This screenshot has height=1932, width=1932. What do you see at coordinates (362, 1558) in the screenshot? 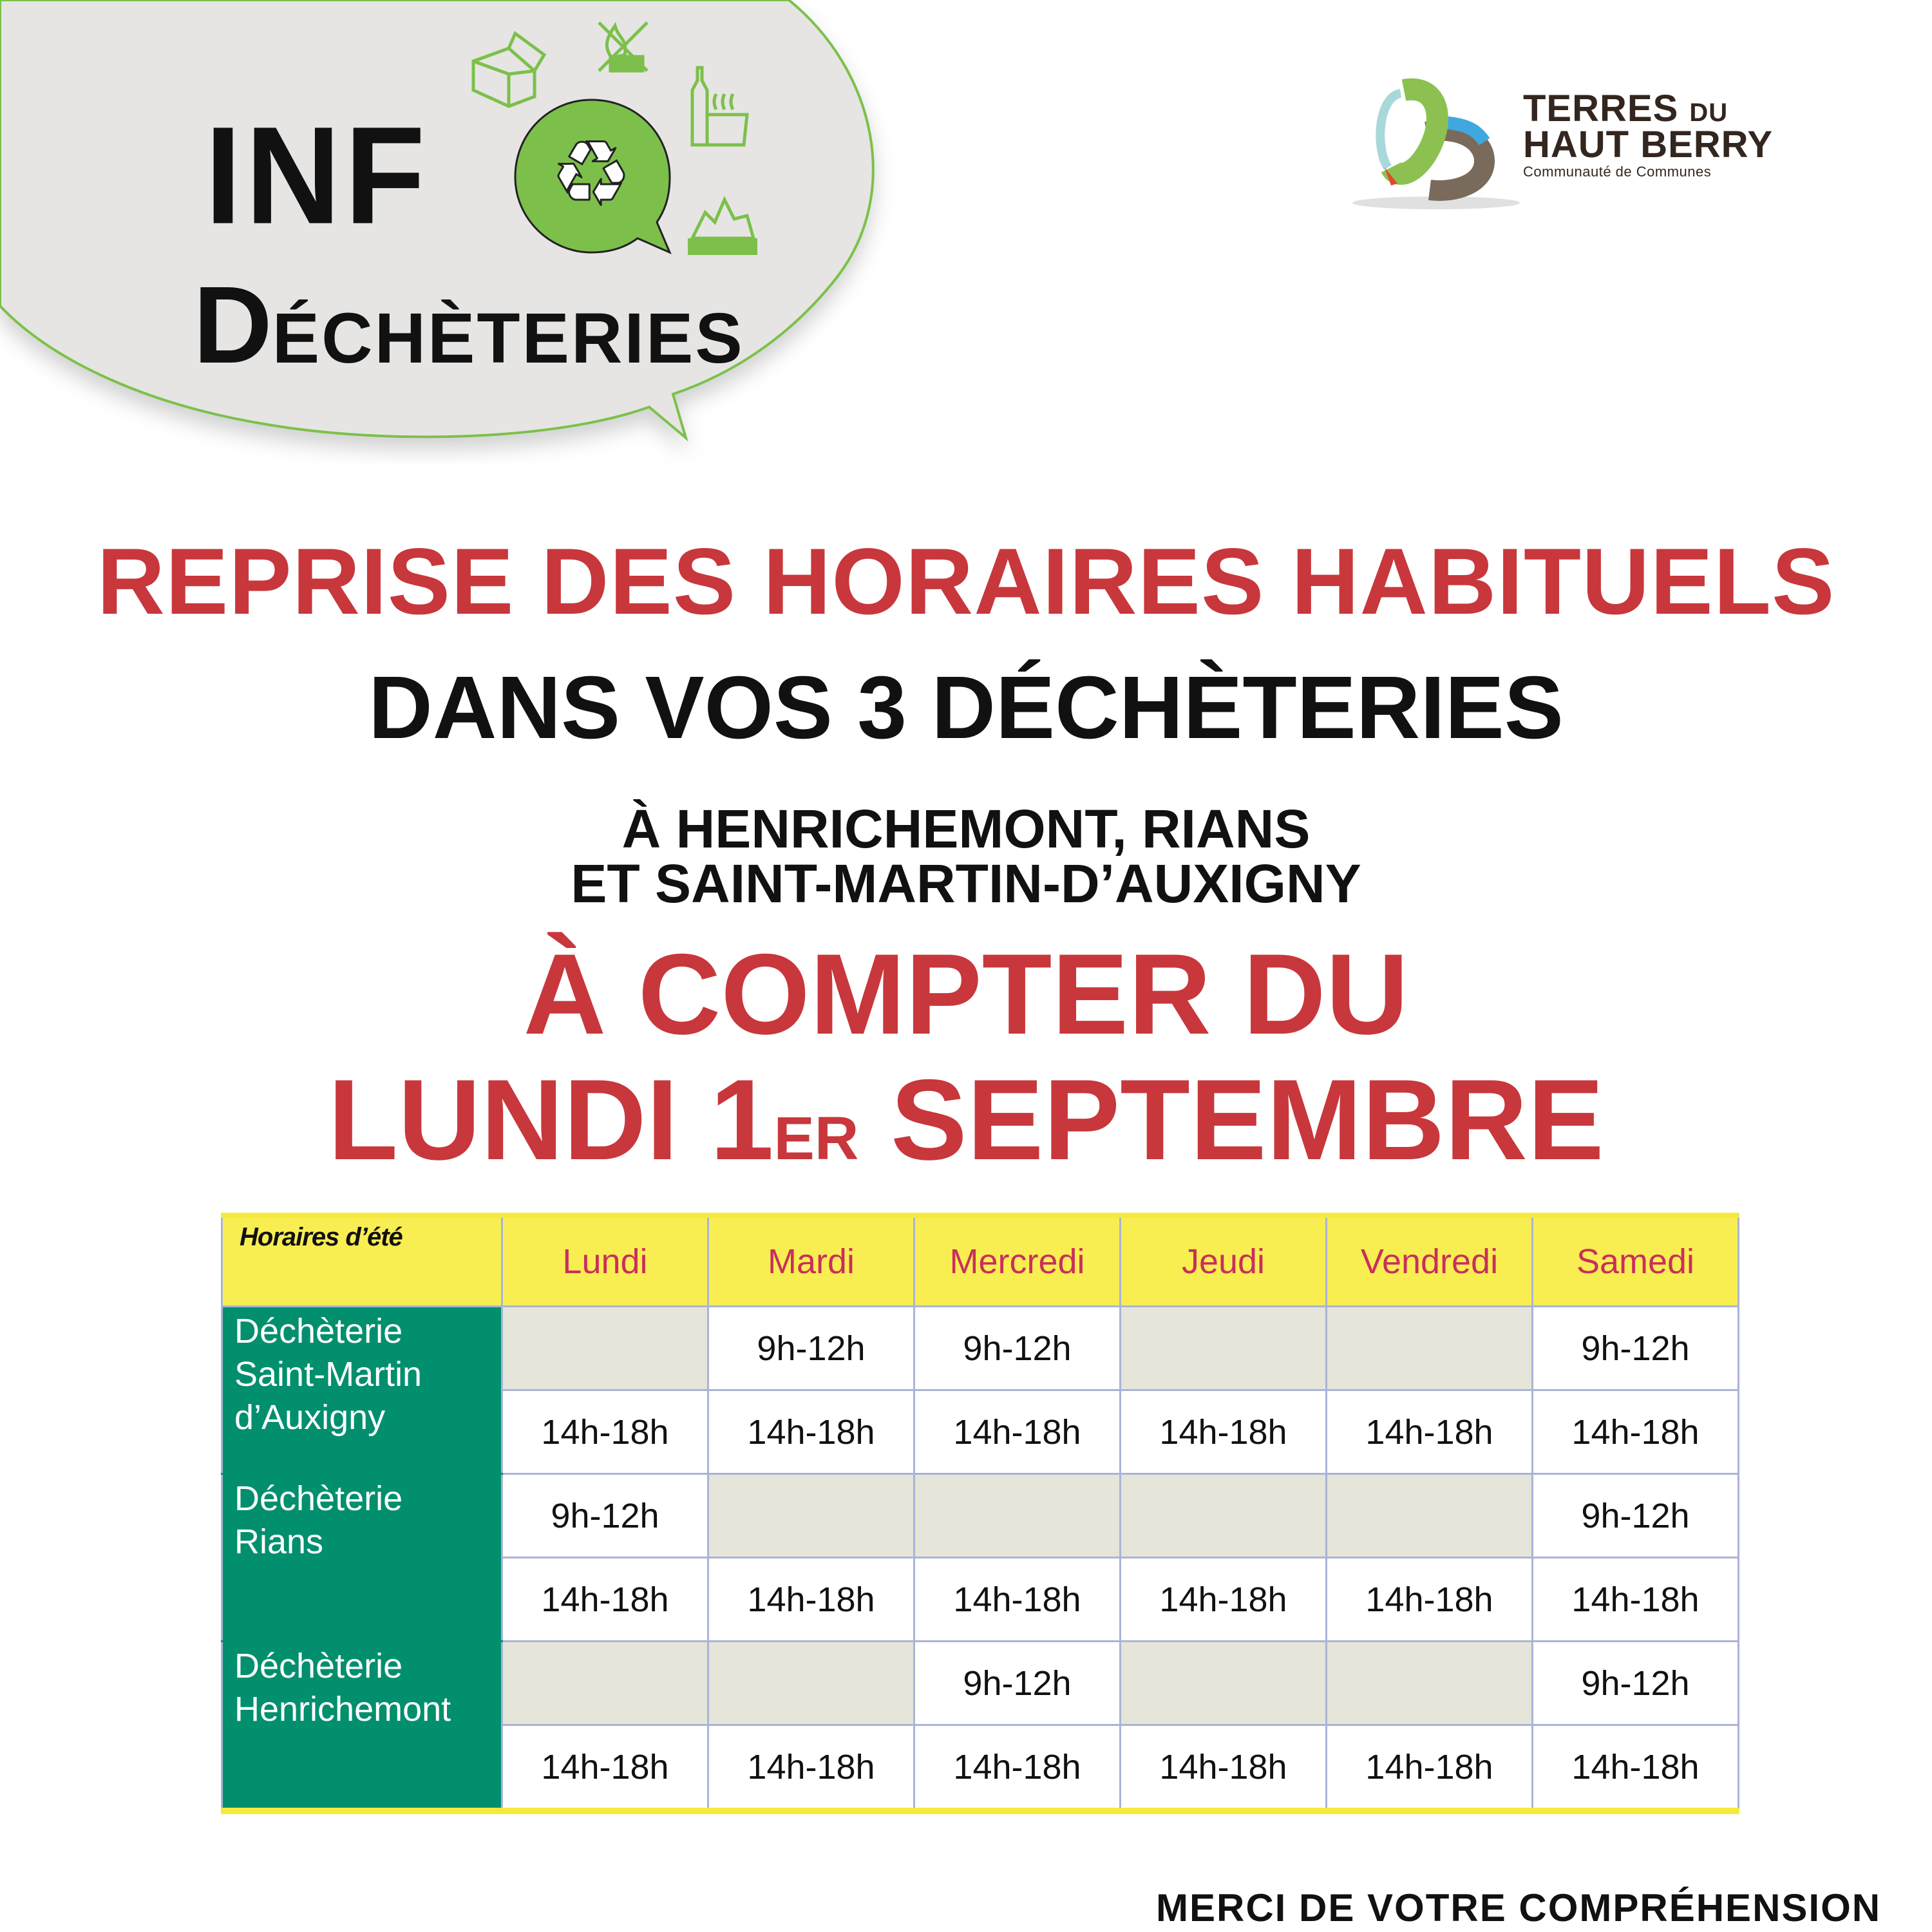
I see `site-name: Déchèterie Rians` at bounding box center [362, 1558].